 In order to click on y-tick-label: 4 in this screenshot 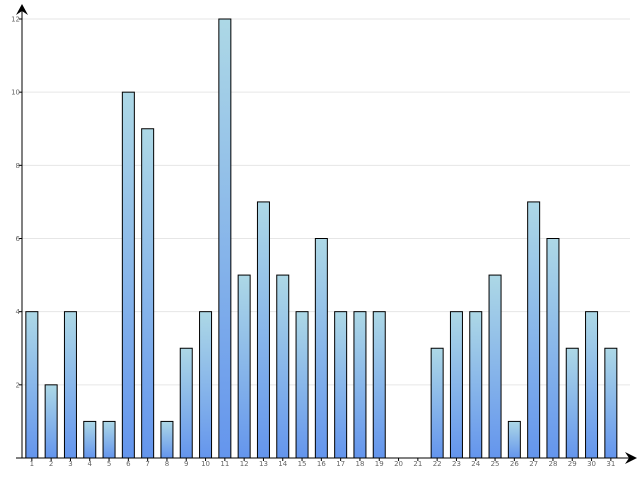, I will do `click(18, 312)`.